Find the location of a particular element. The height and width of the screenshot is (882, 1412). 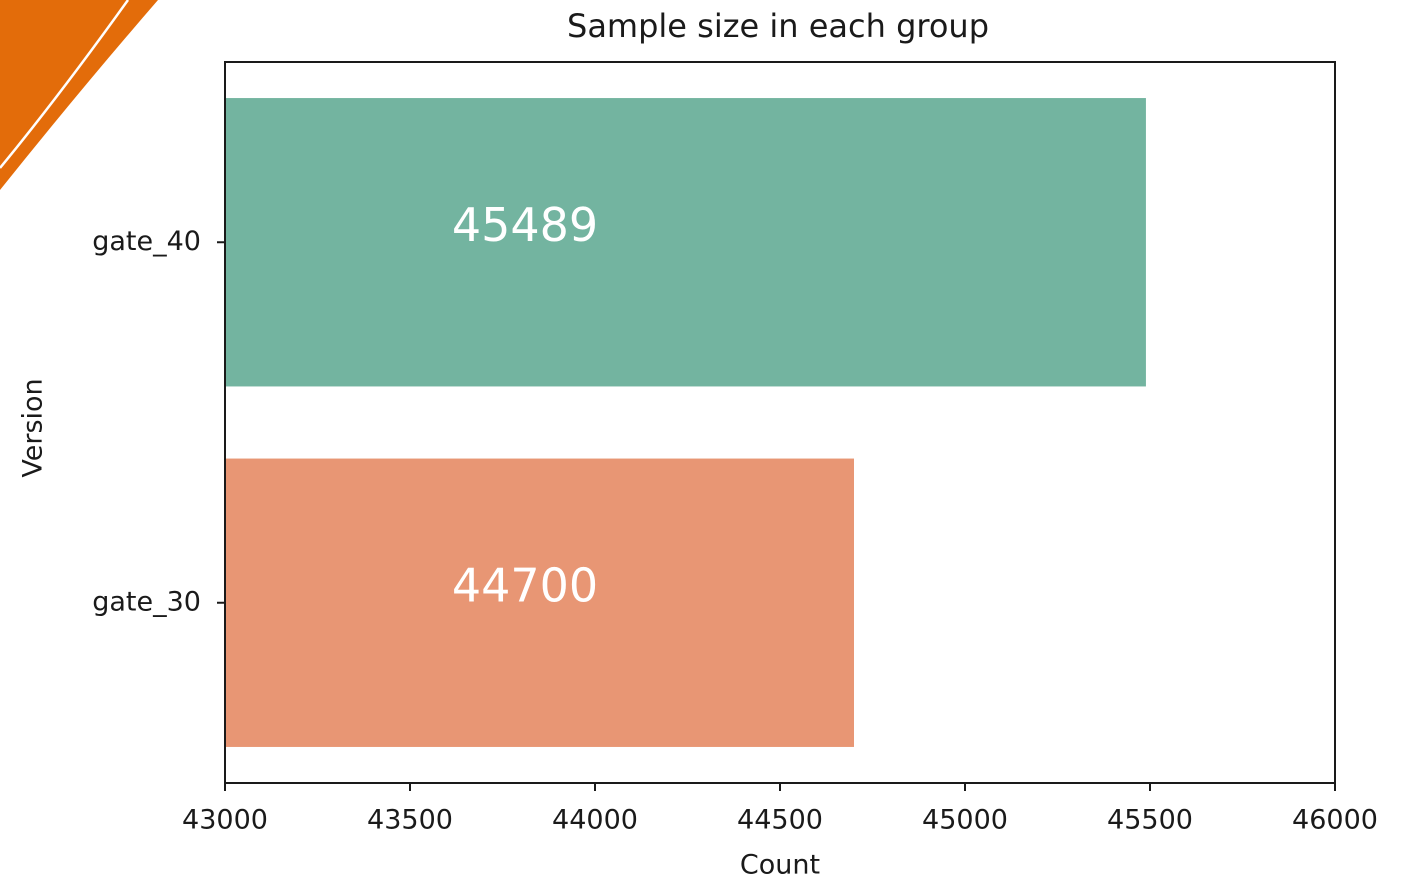

decoration is located at coordinates (79, 95).